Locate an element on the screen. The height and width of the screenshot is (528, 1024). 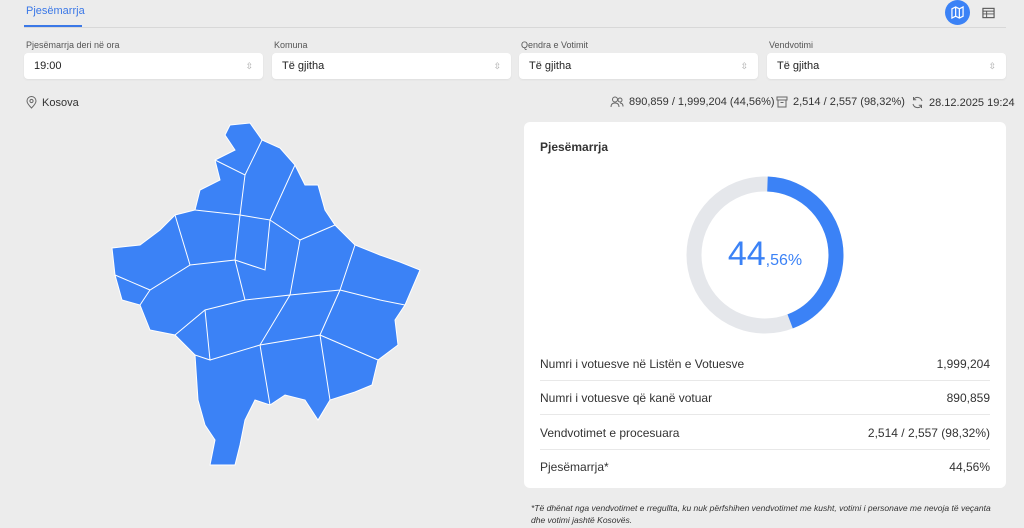
stations-stat-text: 2,514 / 2,557 (98,32%) is located at coordinates (849, 102).